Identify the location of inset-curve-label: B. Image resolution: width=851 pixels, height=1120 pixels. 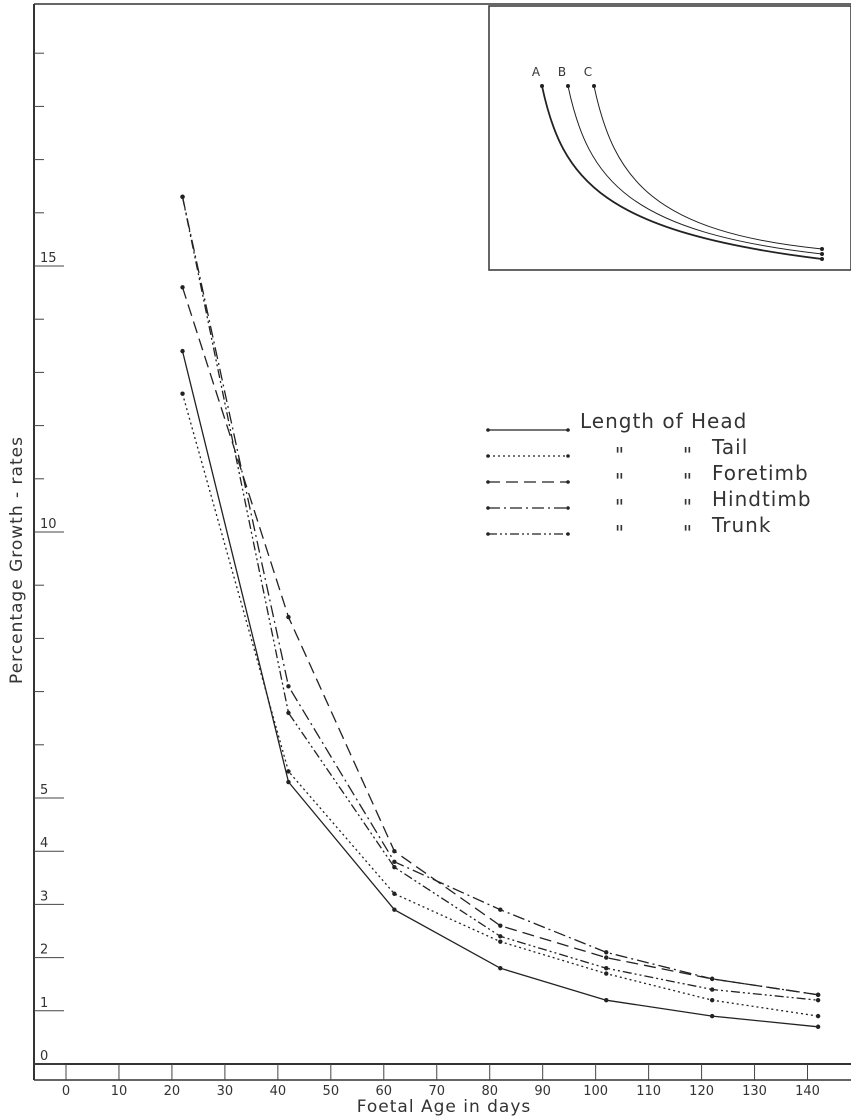
(562, 72).